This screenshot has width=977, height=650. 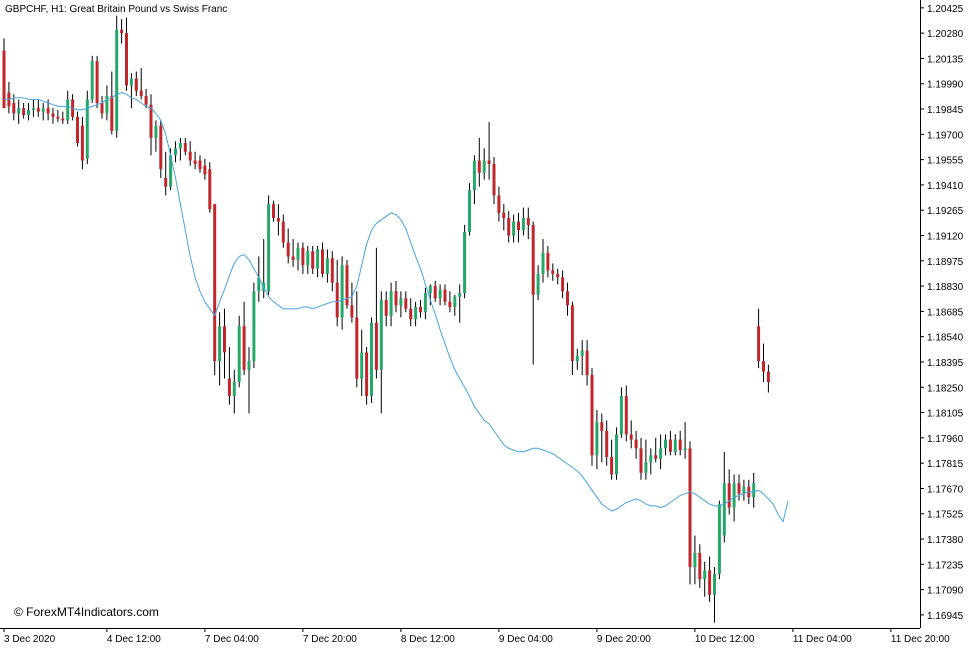 What do you see at coordinates (945, 616) in the screenshot?
I see `price-tick-label: 1.16945` at bounding box center [945, 616].